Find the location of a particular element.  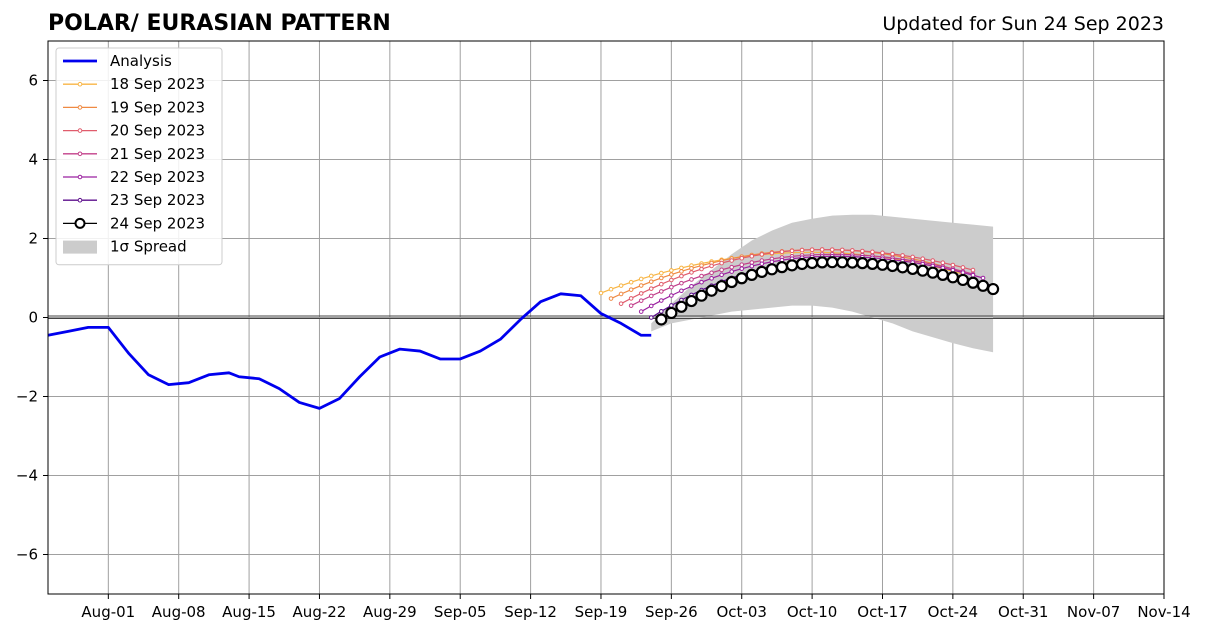

legend-label: 23 Sep 2023 is located at coordinates (157, 200).